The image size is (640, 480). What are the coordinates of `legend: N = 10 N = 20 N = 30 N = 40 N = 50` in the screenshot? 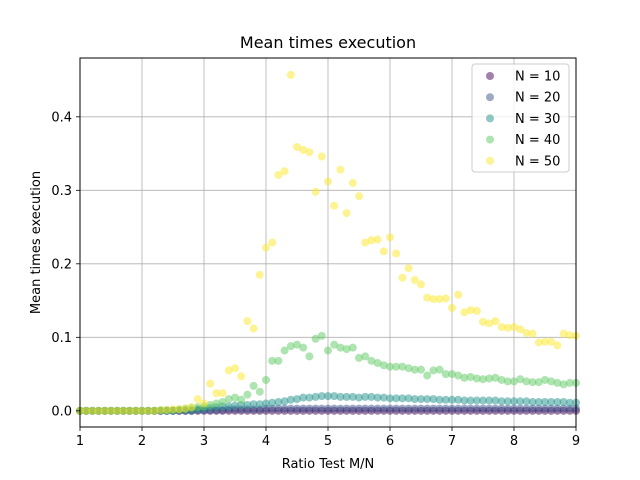 It's located at (520, 118).